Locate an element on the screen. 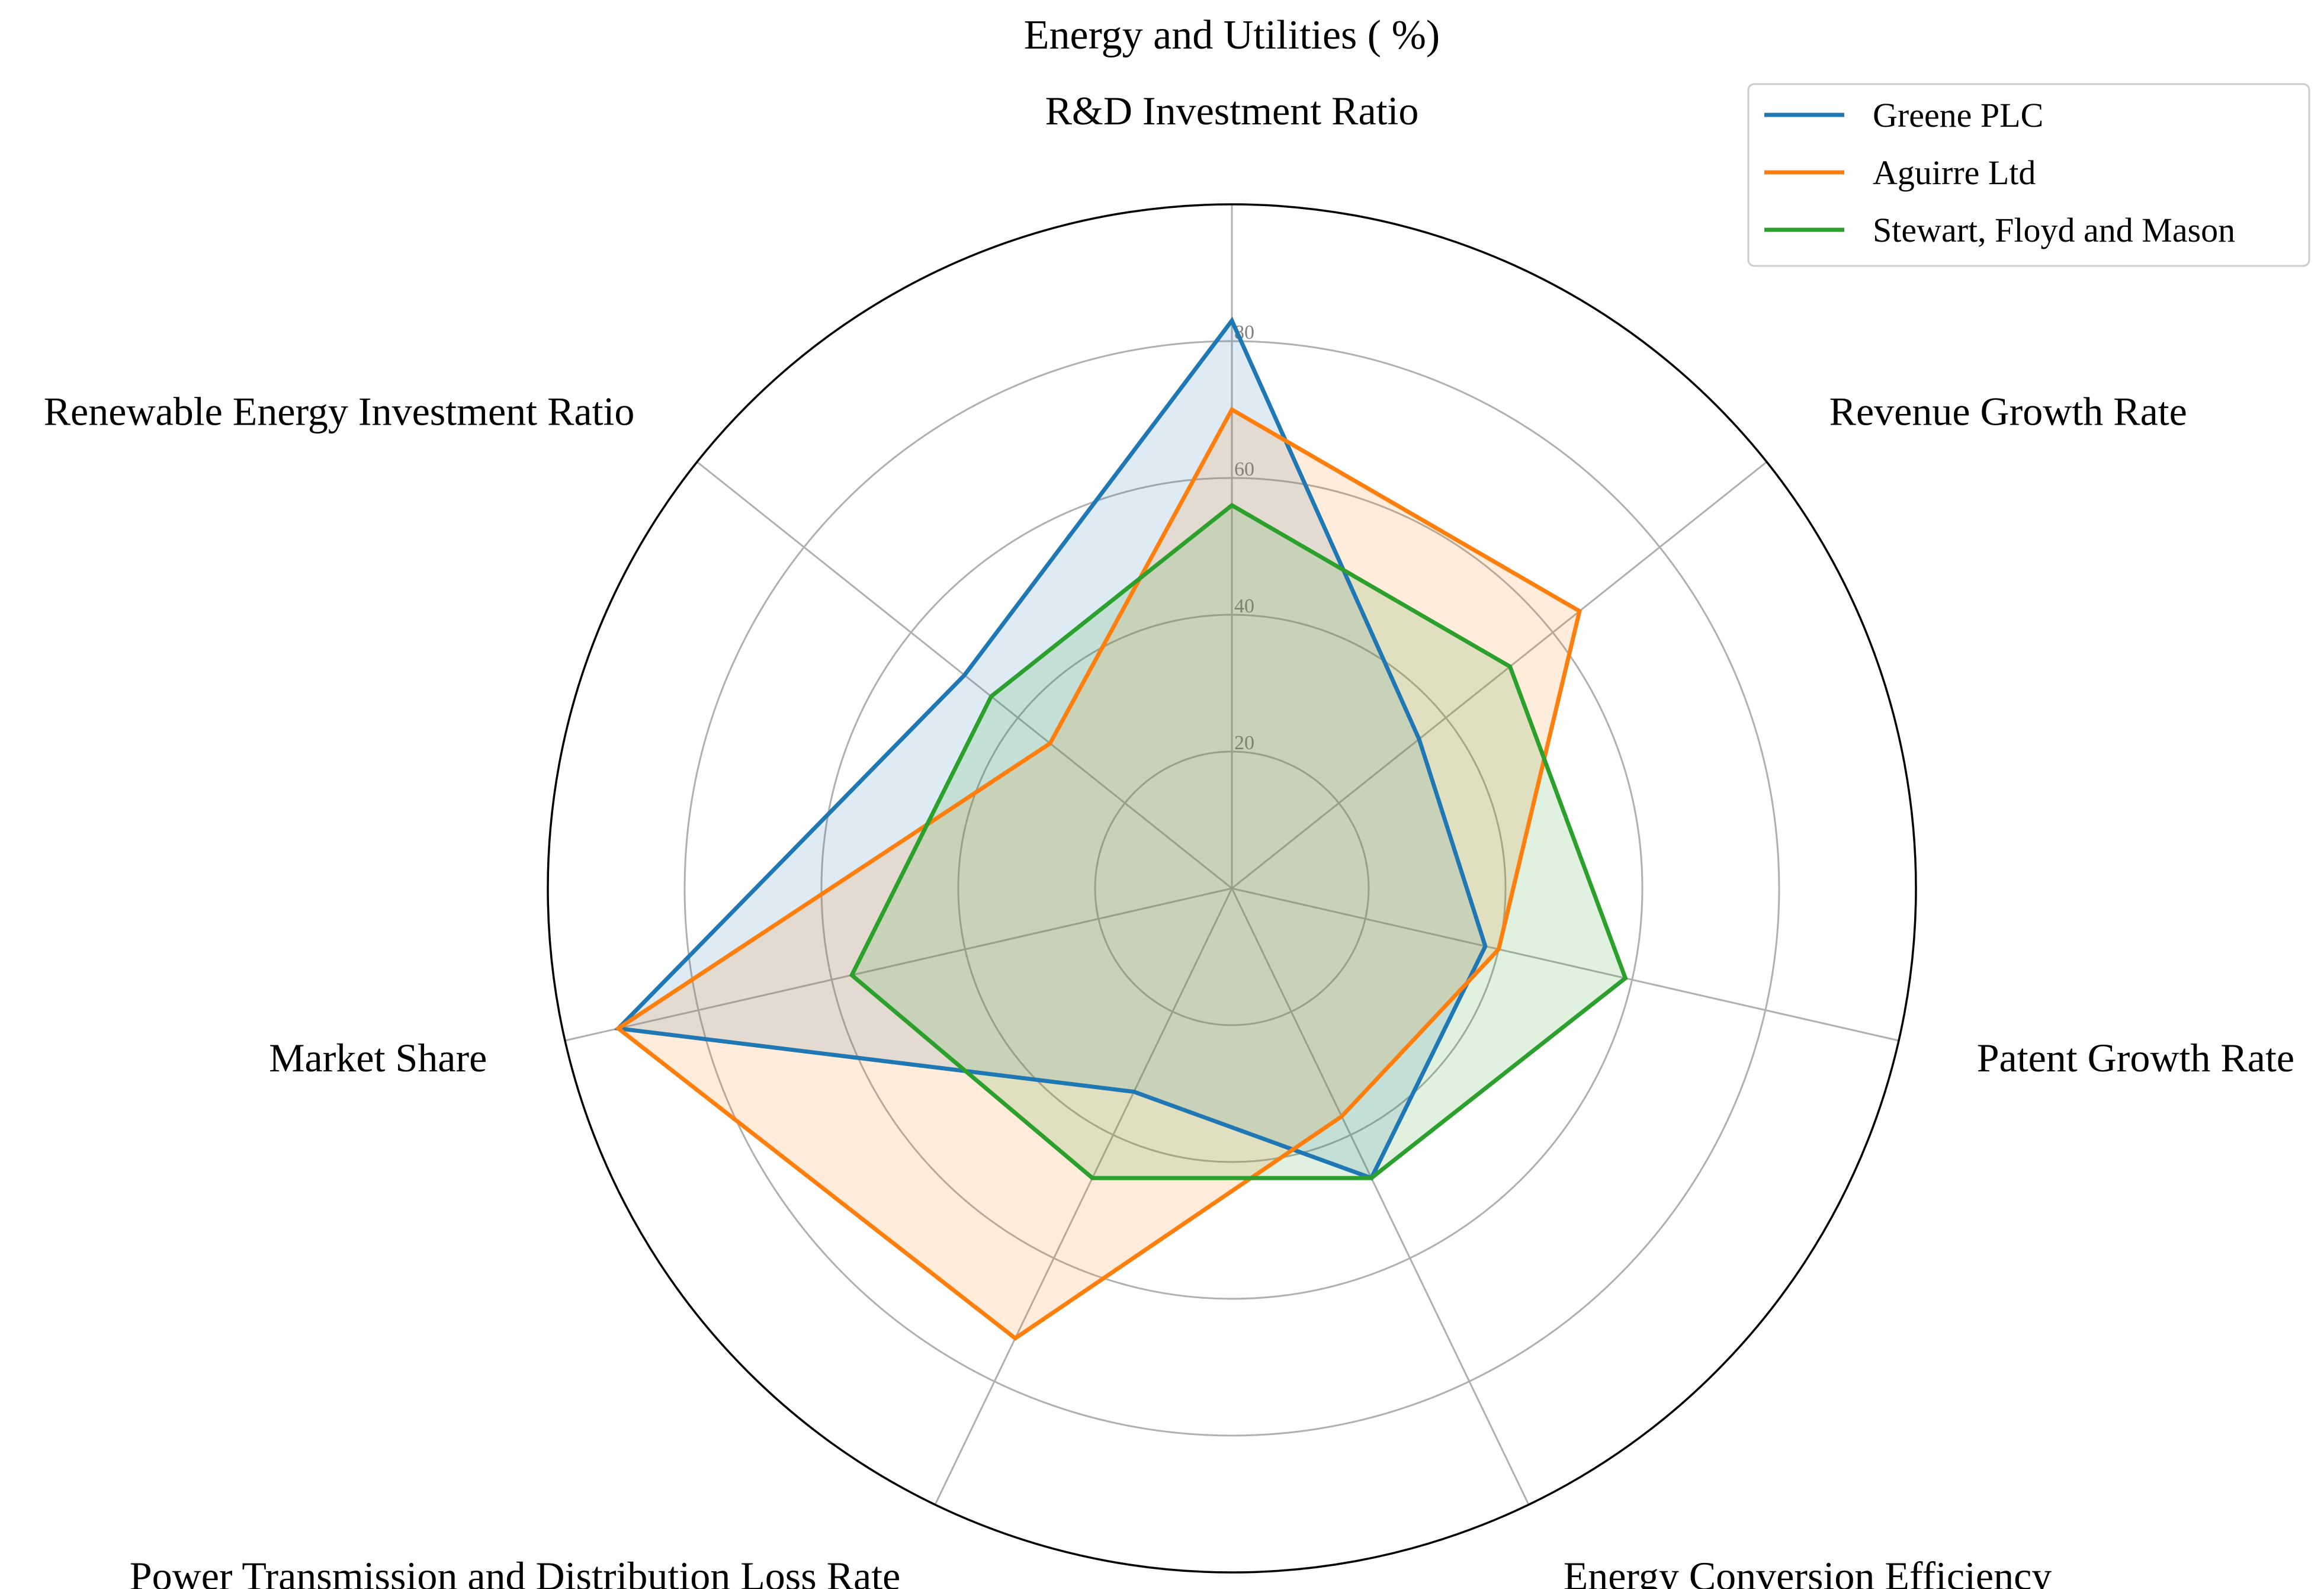 The width and height of the screenshot is (2324, 1589). series-fill is located at coordinates (1239, 842).